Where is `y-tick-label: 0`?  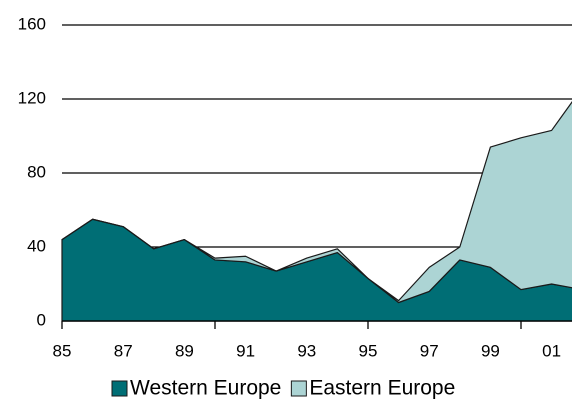
y-tick-label: 0 is located at coordinates (41, 319).